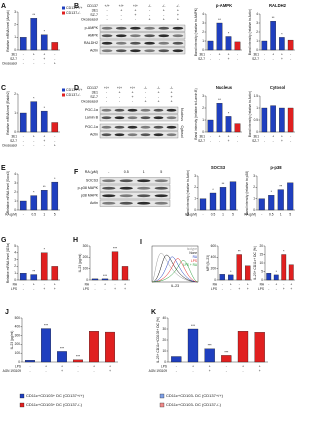 The image size is (320, 430). What do you see at coordinates (15, 273) in the screenshot?
I see `y-tick-label: 1` at bounding box center [15, 273].